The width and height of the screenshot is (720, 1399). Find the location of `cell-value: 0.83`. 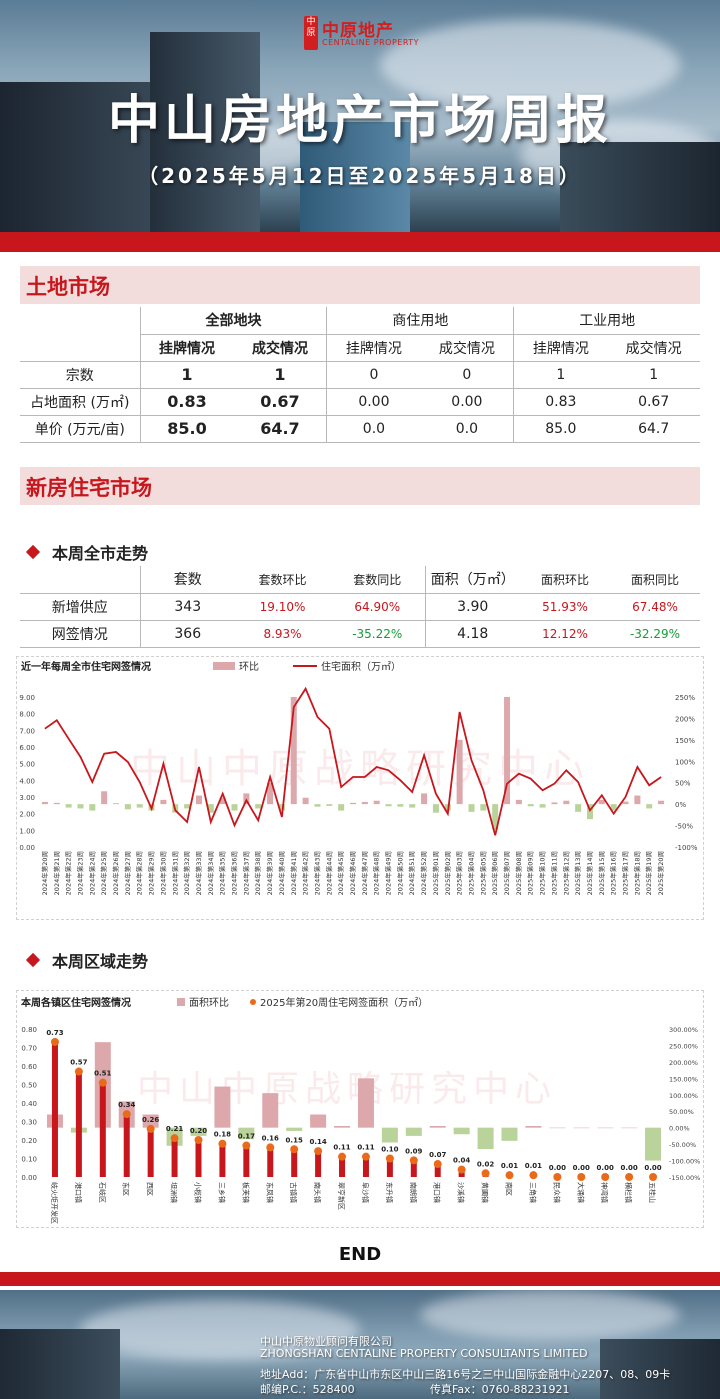

cell-value: 0.83 is located at coordinates (560, 401).